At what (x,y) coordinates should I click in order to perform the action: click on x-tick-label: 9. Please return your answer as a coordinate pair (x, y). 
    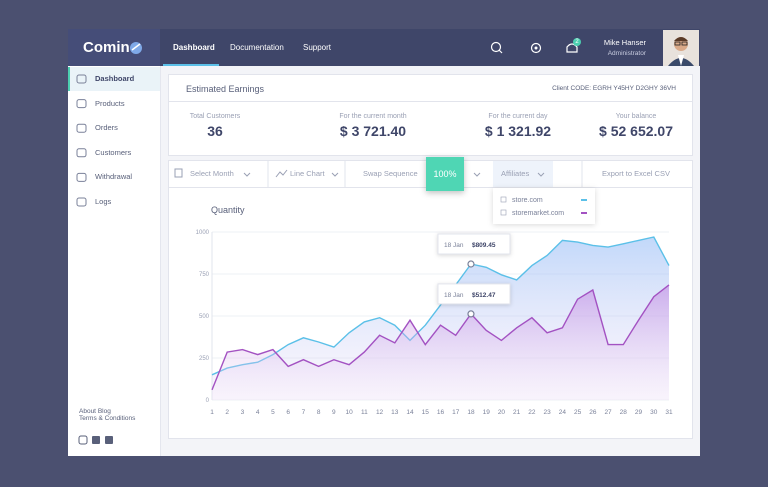
    Looking at the image, I should click on (334, 412).